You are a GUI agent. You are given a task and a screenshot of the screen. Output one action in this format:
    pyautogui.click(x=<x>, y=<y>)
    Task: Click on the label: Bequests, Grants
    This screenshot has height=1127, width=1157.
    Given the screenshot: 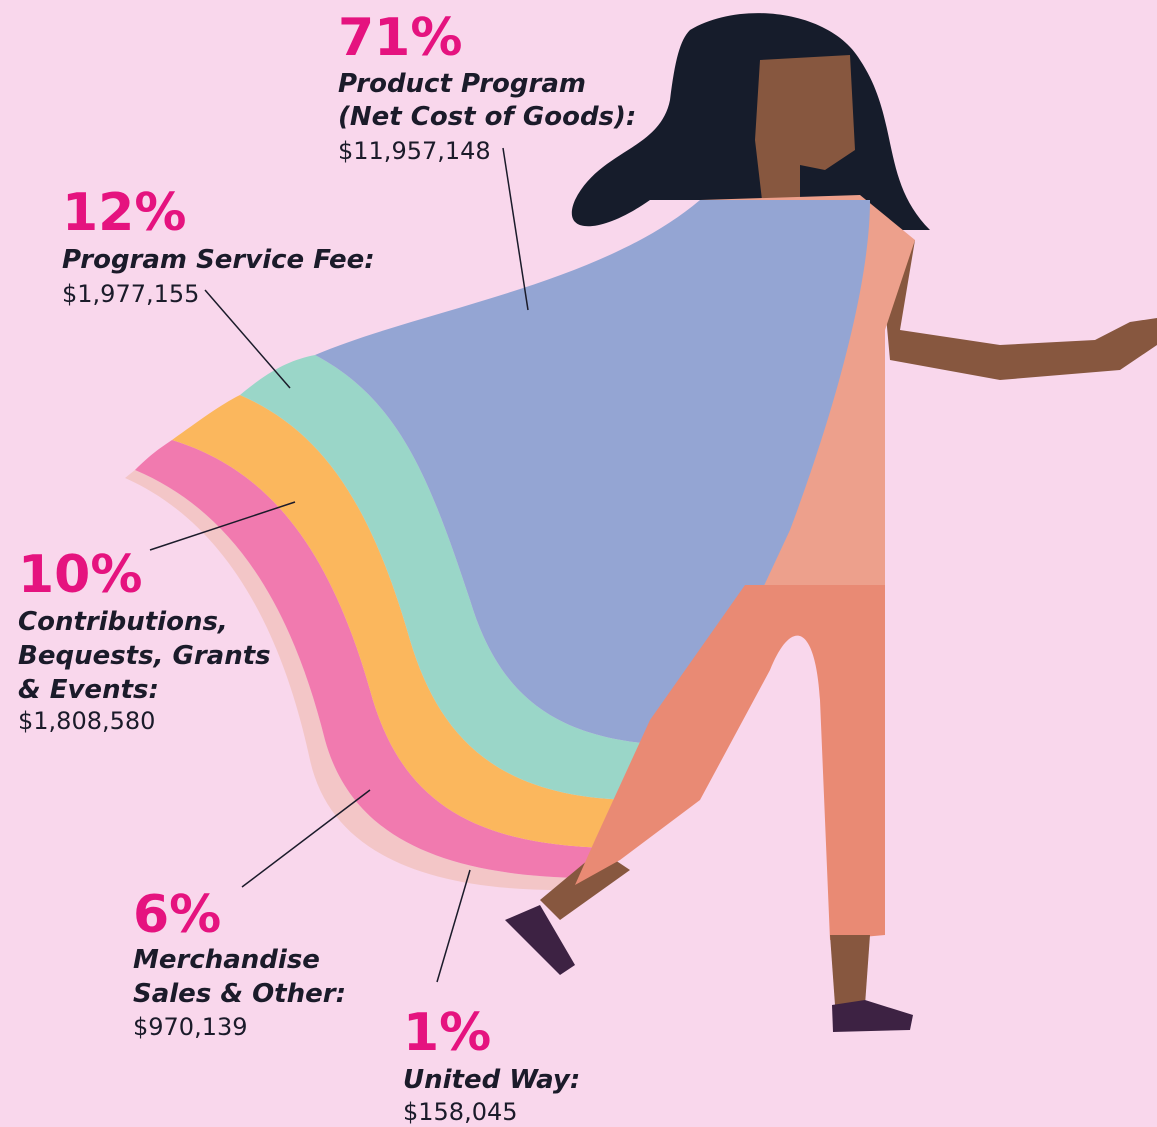 What is the action you would take?
    pyautogui.click(x=144, y=656)
    